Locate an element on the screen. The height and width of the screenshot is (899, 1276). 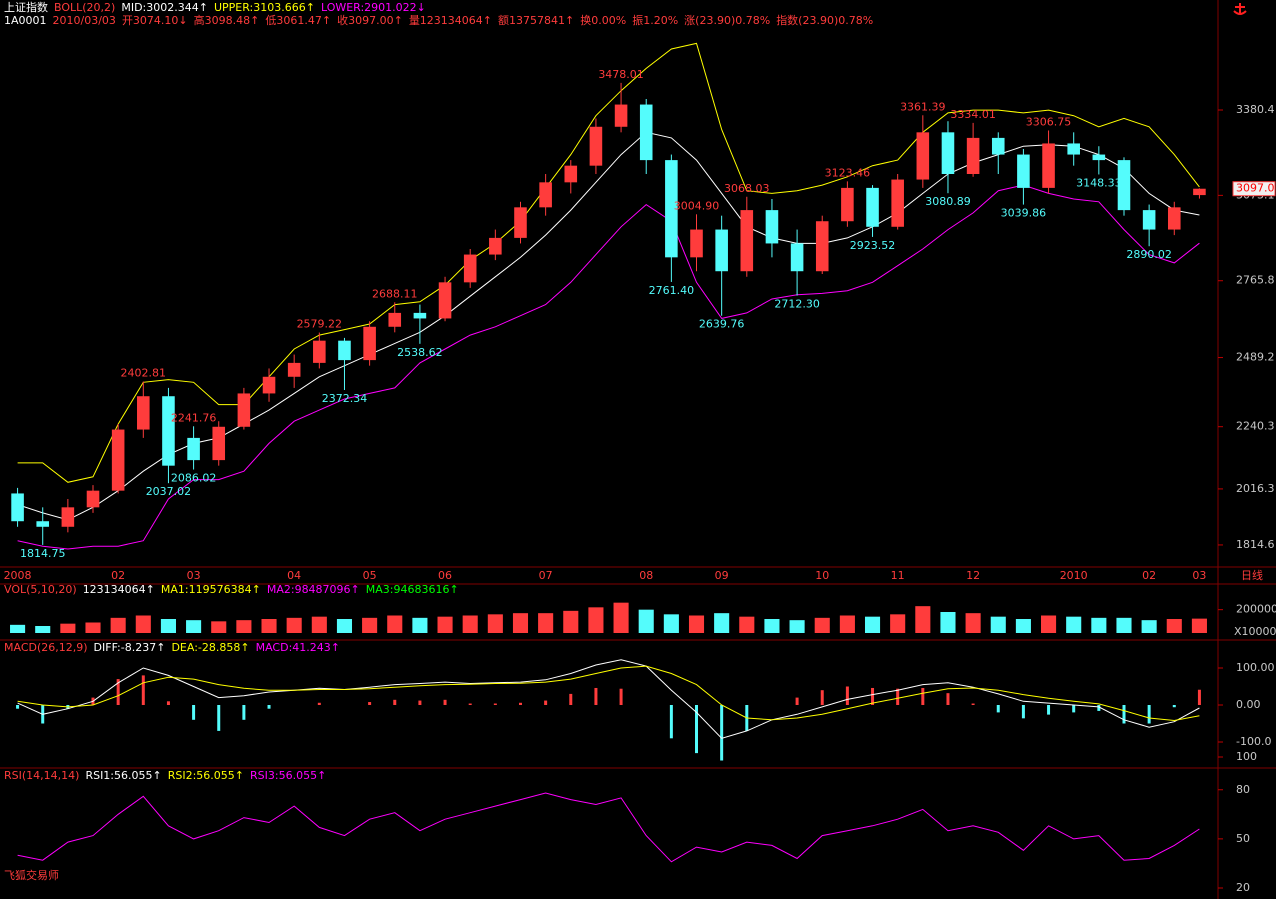
legend-entry: MACD:41.243↑ is located at coordinates (298, 647).